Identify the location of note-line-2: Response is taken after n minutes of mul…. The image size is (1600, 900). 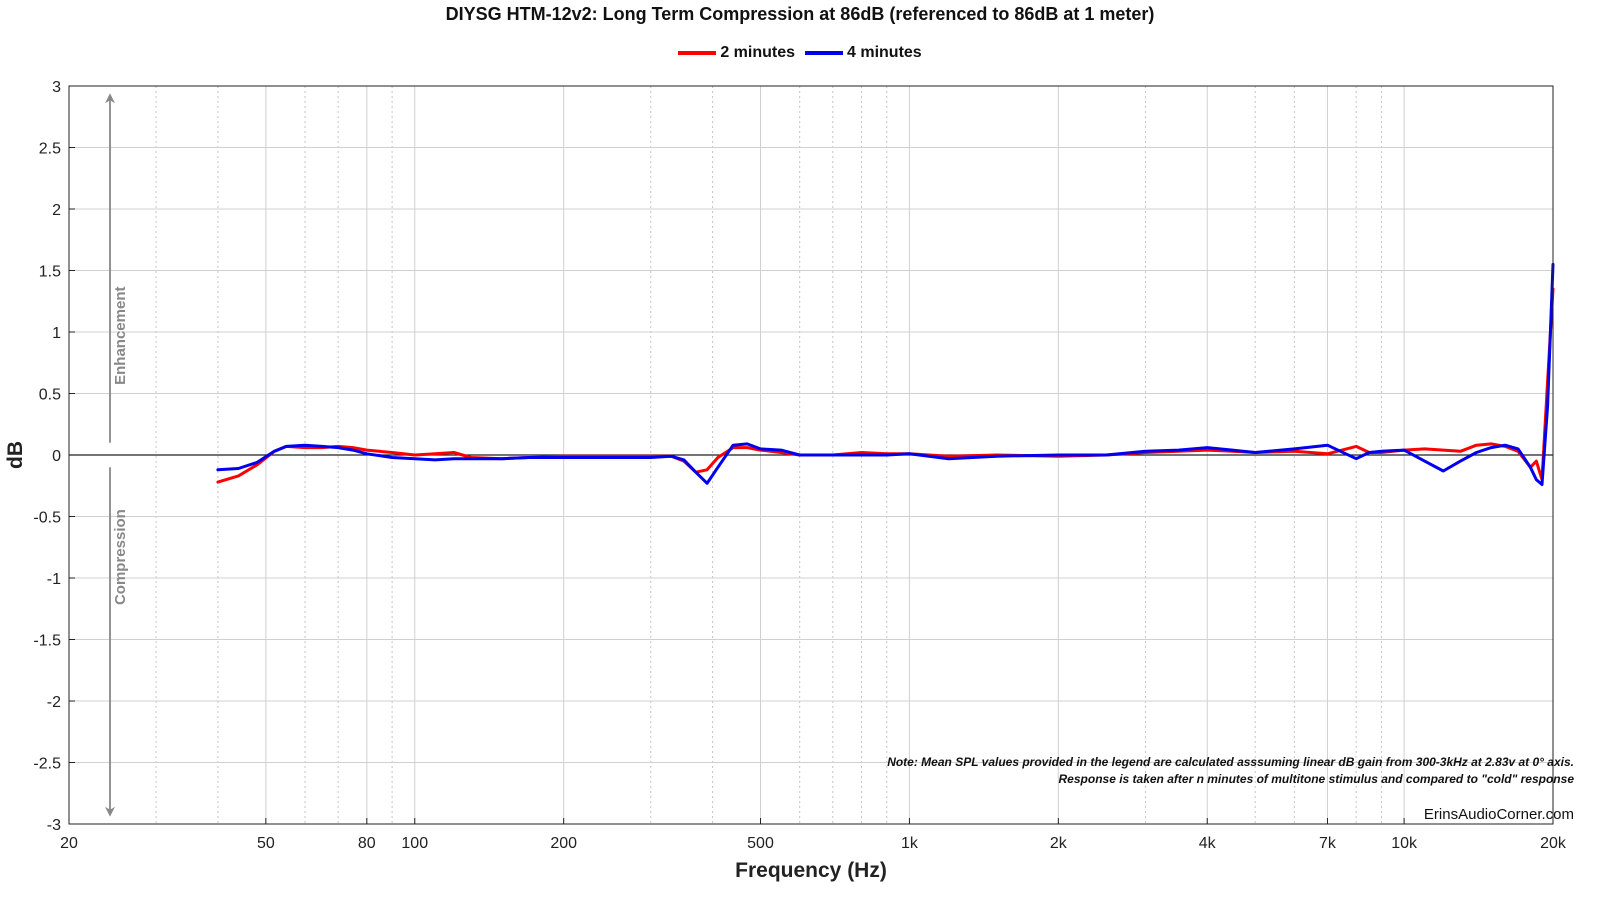
(1316, 779).